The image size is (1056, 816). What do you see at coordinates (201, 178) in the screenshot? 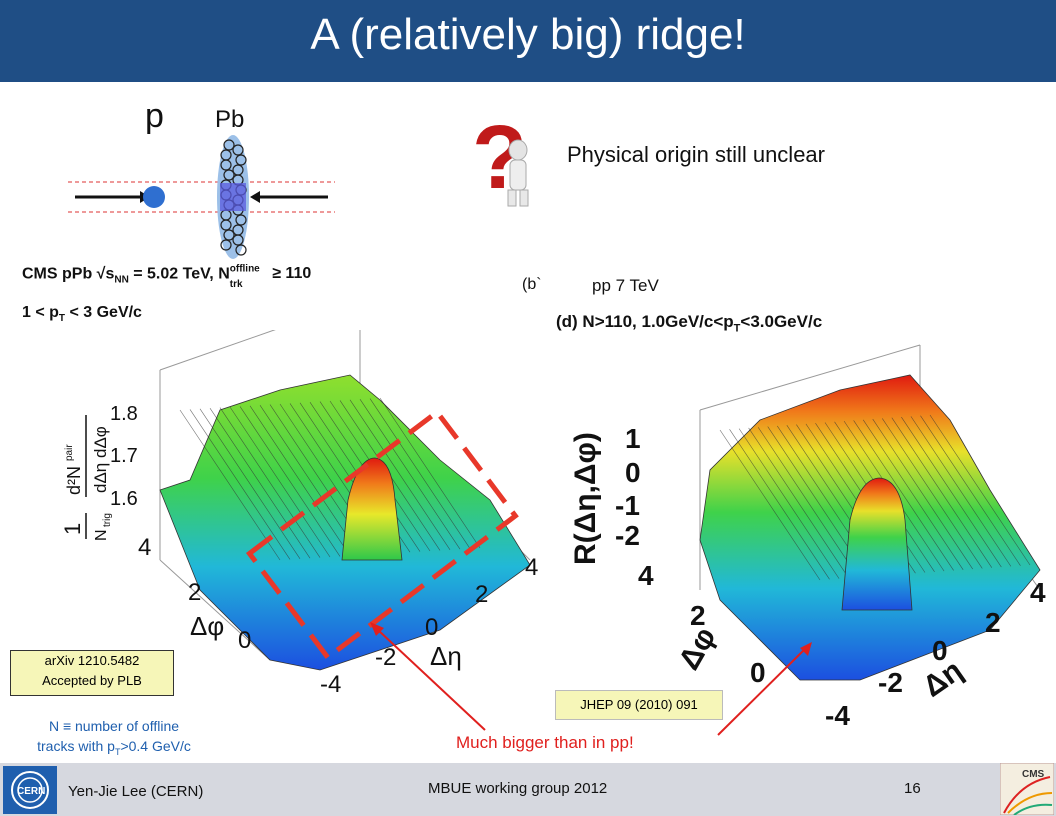
I see `collision-diagram: p Pb` at bounding box center [201, 178].